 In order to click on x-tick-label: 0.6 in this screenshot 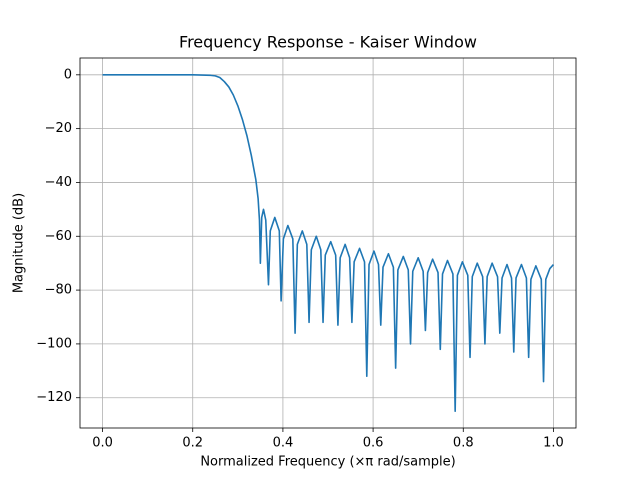, I will do `click(373, 443)`.